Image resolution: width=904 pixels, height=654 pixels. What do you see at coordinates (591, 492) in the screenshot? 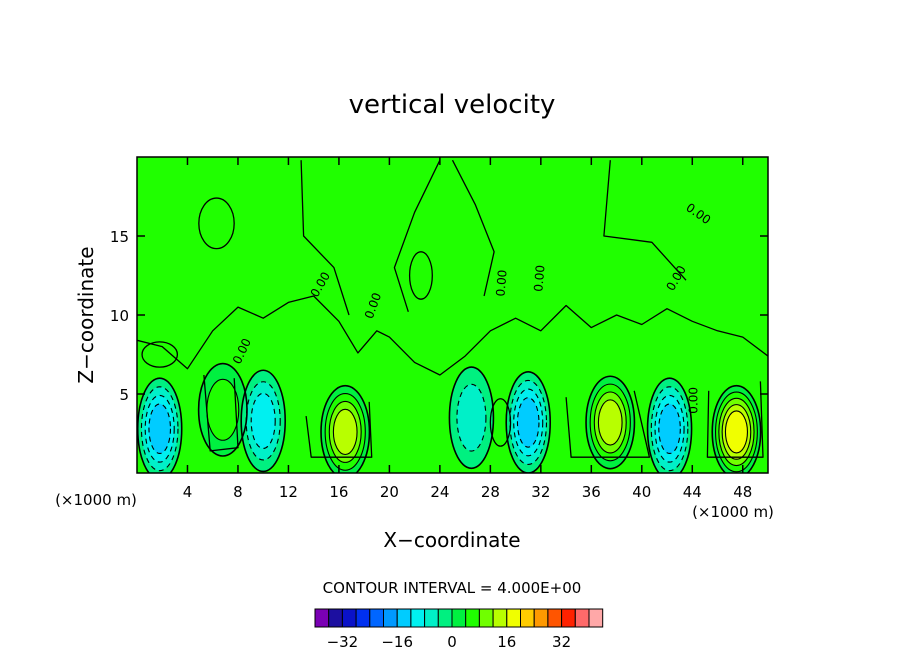
I see `x-tick-label: 36` at bounding box center [591, 492].